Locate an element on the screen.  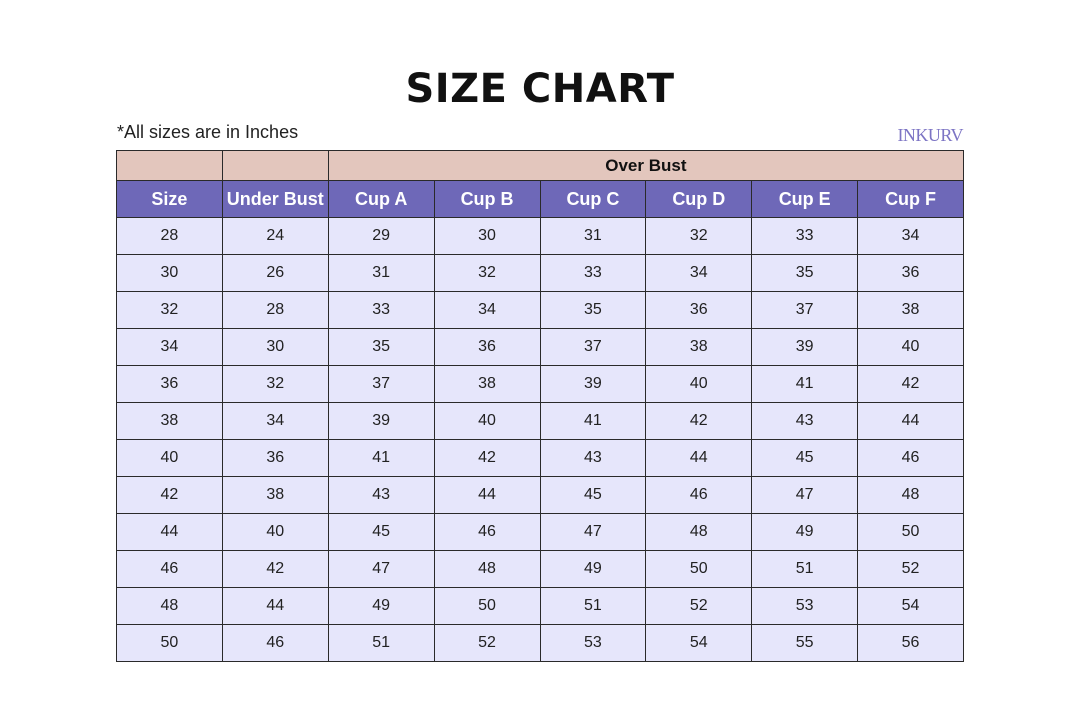
table-row: 48 44 49 50 51 52 53 54 is located at coordinates (540, 606).